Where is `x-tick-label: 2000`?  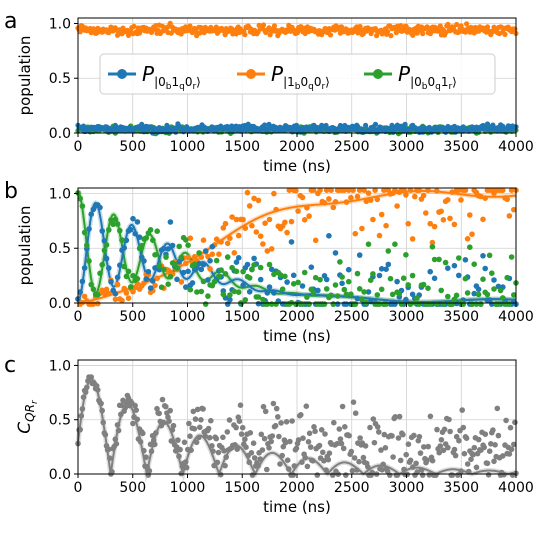
x-tick-label: 2000 is located at coordinates (297, 488).